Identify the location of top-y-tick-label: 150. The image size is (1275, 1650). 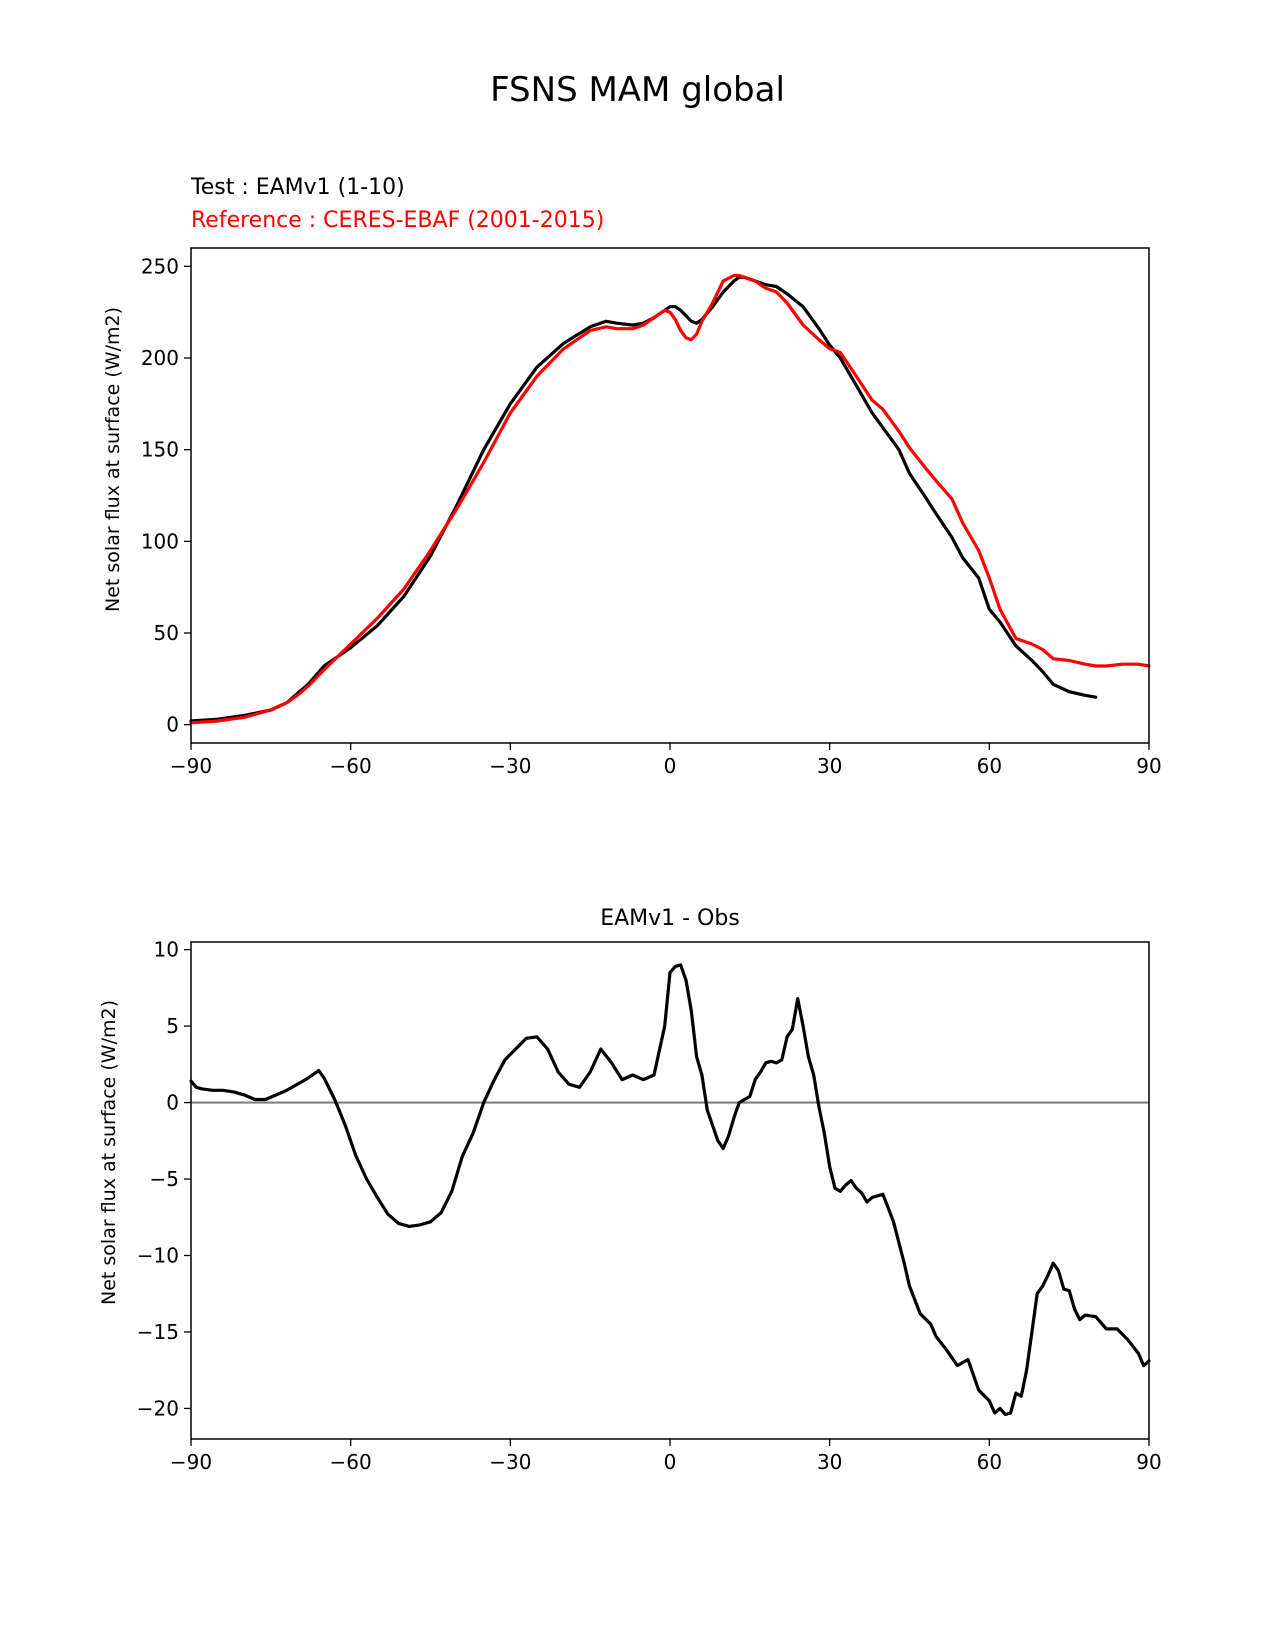
(160, 450).